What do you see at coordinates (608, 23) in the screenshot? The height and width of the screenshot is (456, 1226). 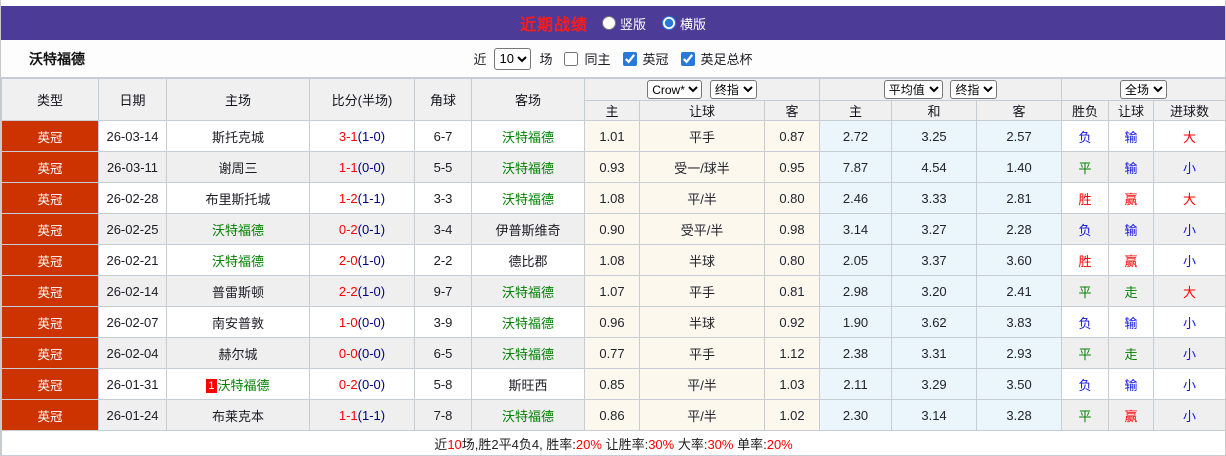 I see `radio-vertical-input` at bounding box center [608, 23].